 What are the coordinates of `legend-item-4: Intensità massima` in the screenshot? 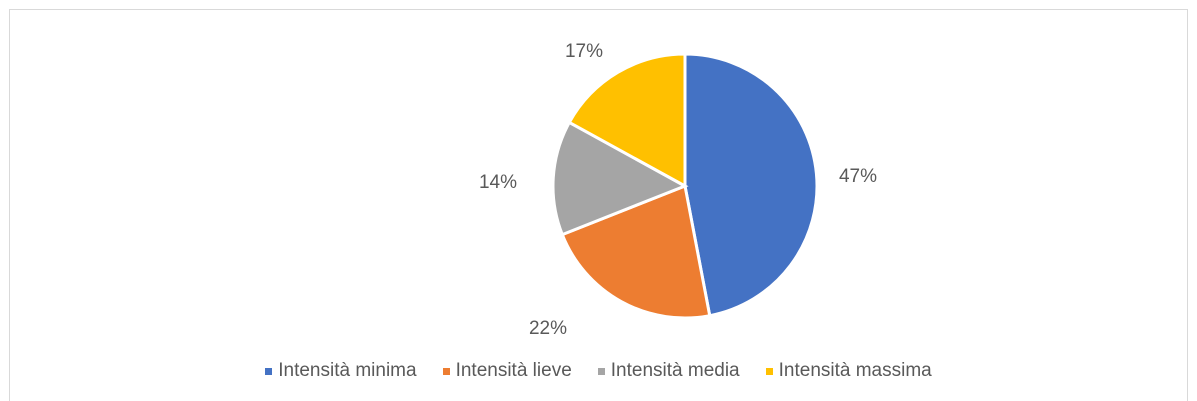 It's located at (848, 371).